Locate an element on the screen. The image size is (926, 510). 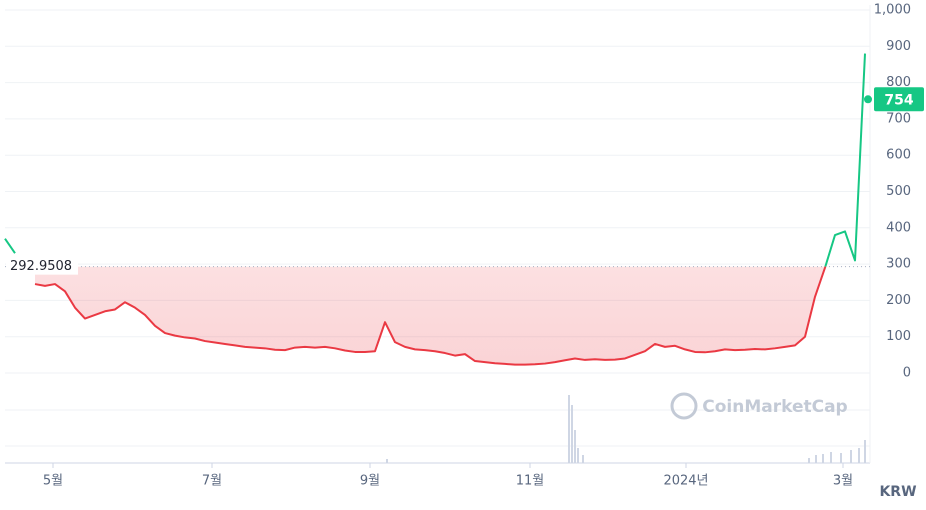
y-tick-label: 600 is located at coordinates (898, 155).